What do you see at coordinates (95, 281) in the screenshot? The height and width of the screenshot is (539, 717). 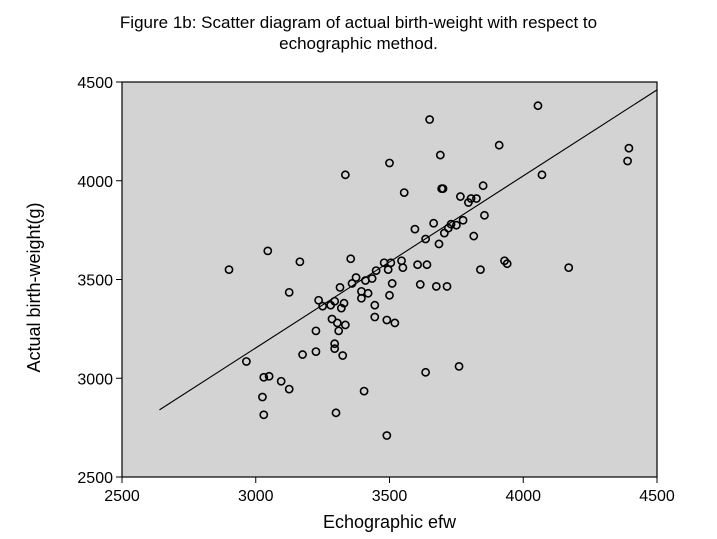 I see `y-tick-label: 3500` at bounding box center [95, 281].